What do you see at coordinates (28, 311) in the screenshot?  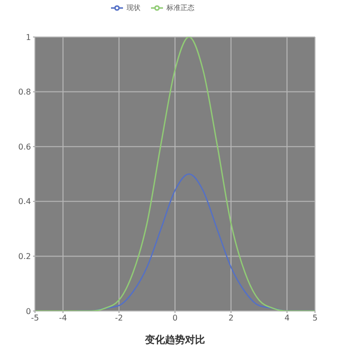 I see `y-tick-label: 0` at bounding box center [28, 311].